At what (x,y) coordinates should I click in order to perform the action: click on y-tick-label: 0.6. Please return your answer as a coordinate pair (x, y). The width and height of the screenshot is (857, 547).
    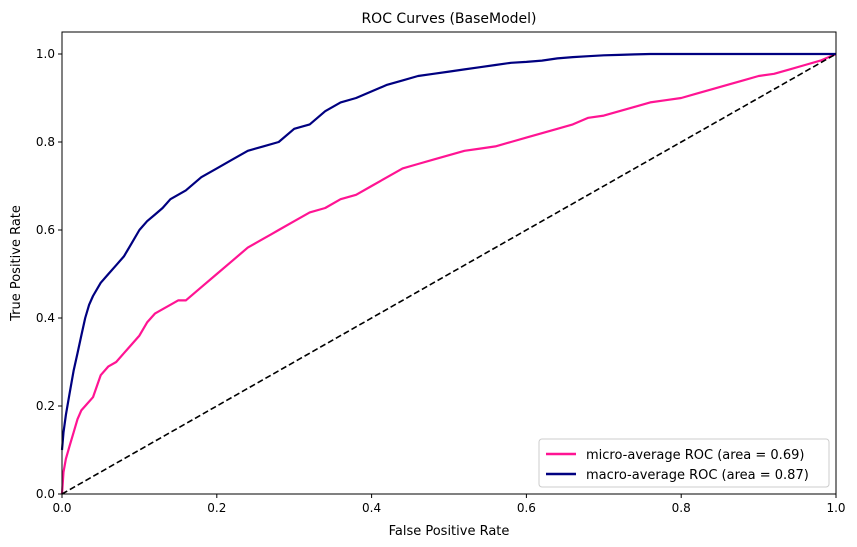
    Looking at the image, I should click on (45, 230).